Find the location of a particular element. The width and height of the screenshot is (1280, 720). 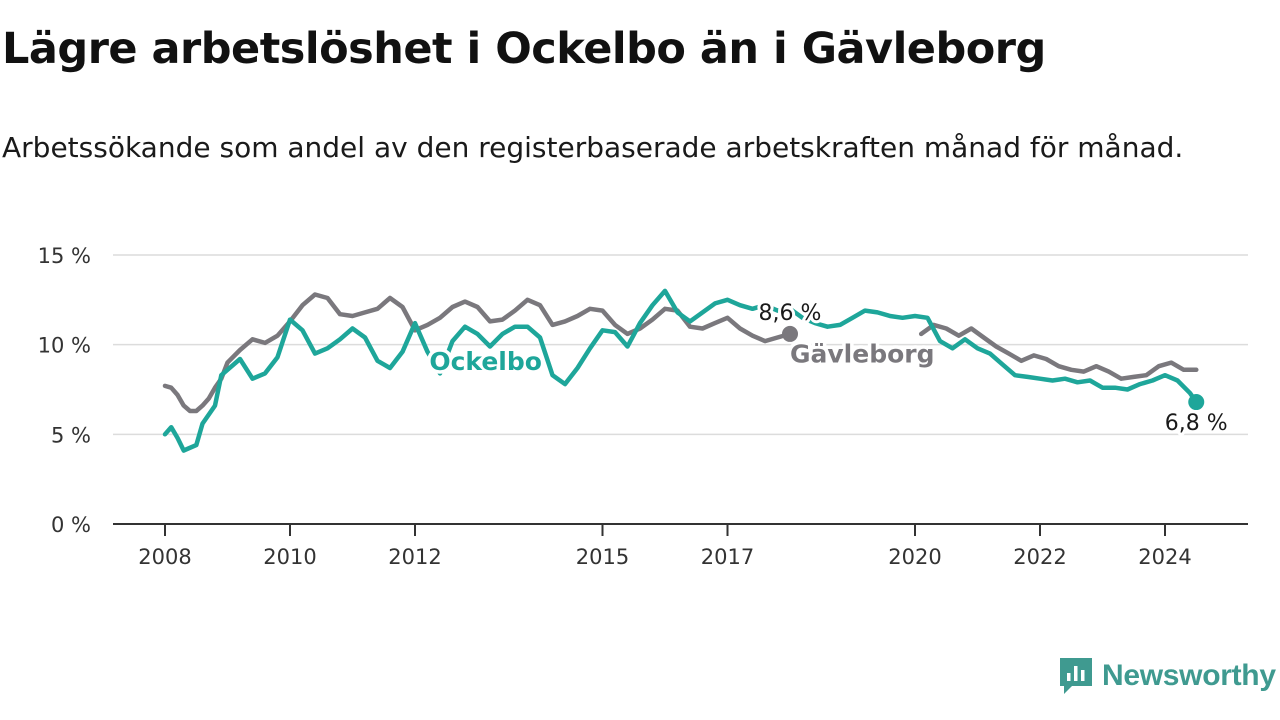

end-value-label-halo: 8,6 % is located at coordinates (790, 313).